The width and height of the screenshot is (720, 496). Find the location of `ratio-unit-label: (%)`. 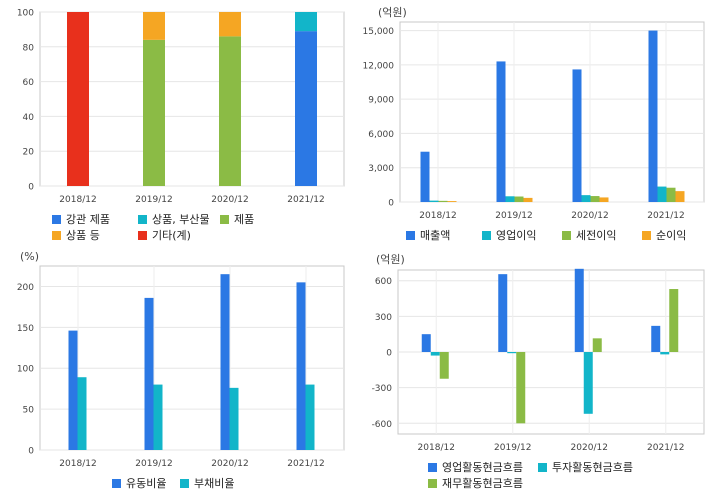

ratio-unit-label: (%) is located at coordinates (30, 256).